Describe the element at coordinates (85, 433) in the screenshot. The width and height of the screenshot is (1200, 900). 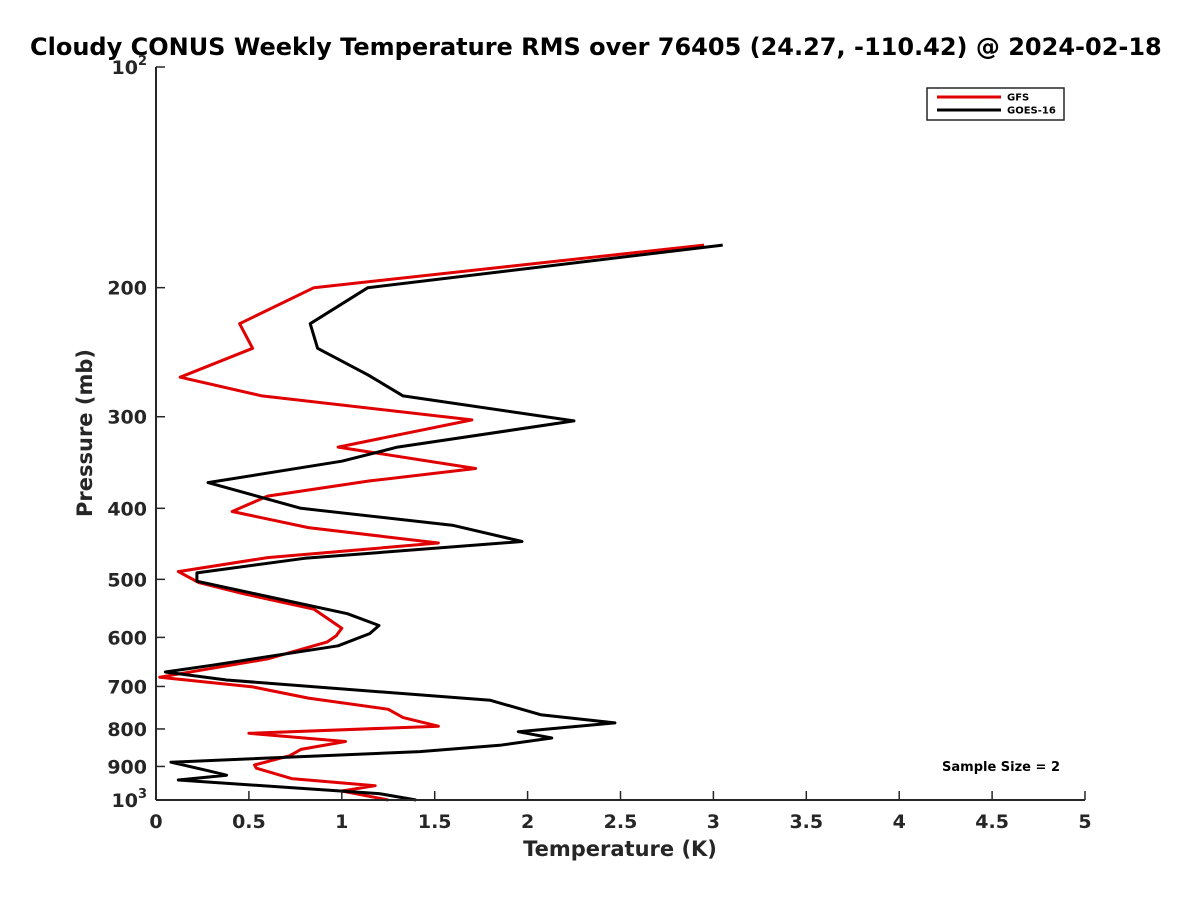
I see `y-axis-label: Pressure (mb)` at that location.